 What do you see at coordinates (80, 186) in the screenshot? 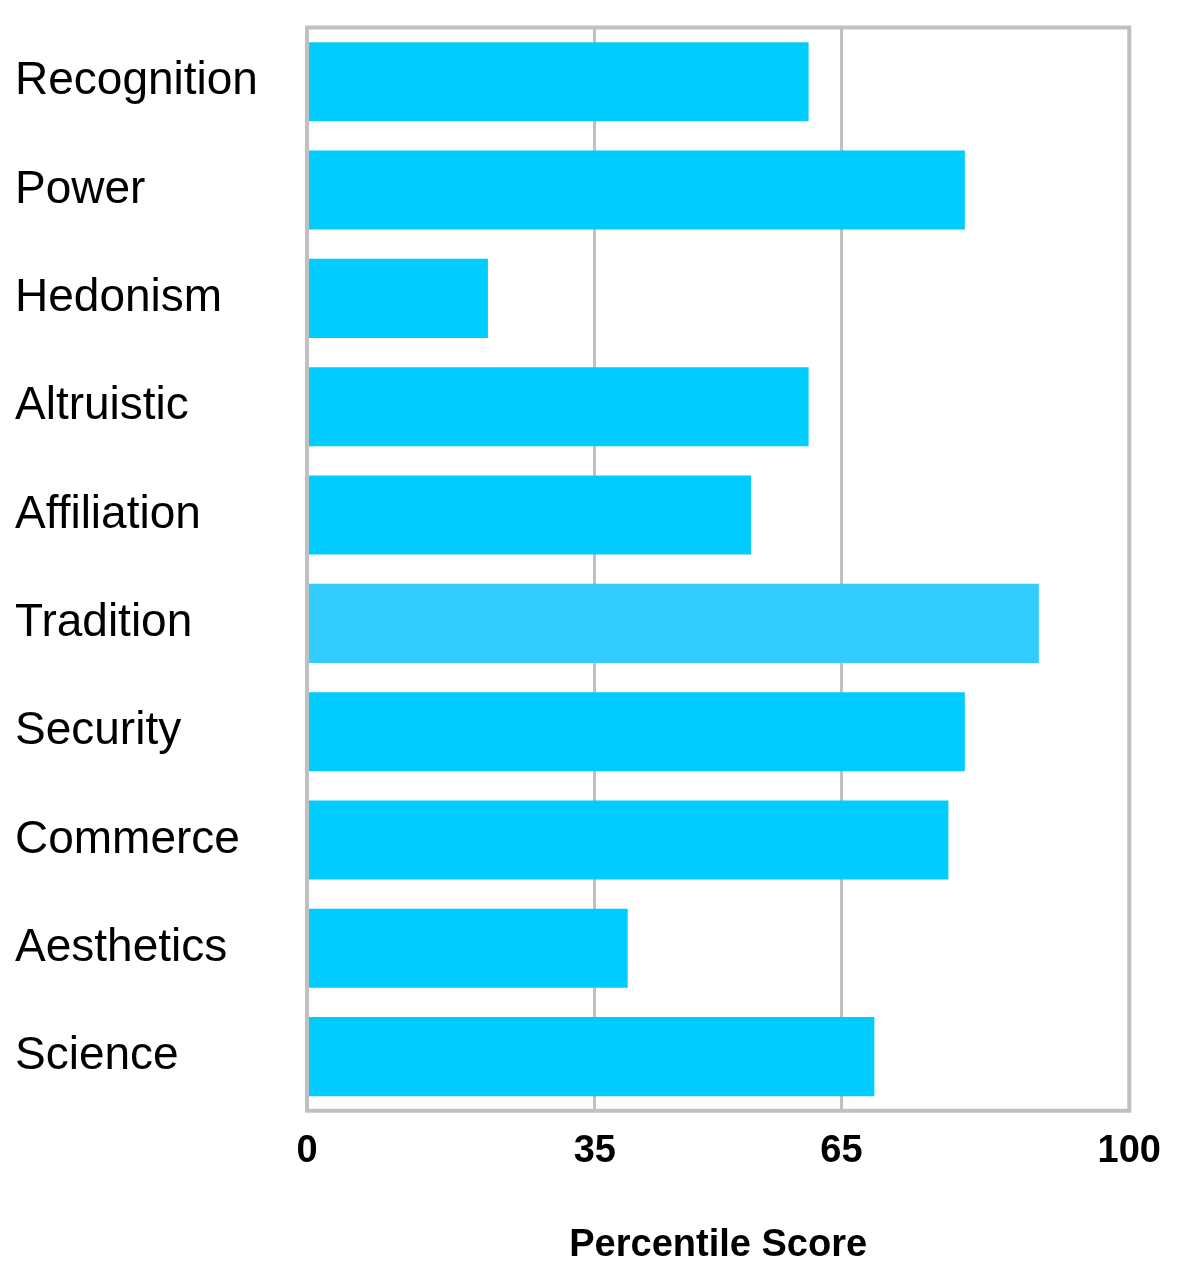
I see `y-tick-label: Power` at bounding box center [80, 186].